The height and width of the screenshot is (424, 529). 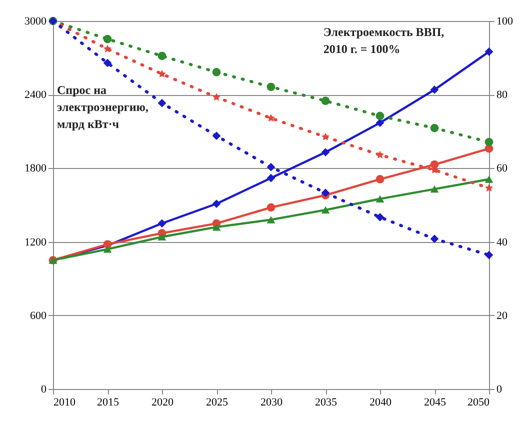 What do you see at coordinates (502, 242) in the screenshot?
I see `y2-tick-label: 40` at bounding box center [502, 242].